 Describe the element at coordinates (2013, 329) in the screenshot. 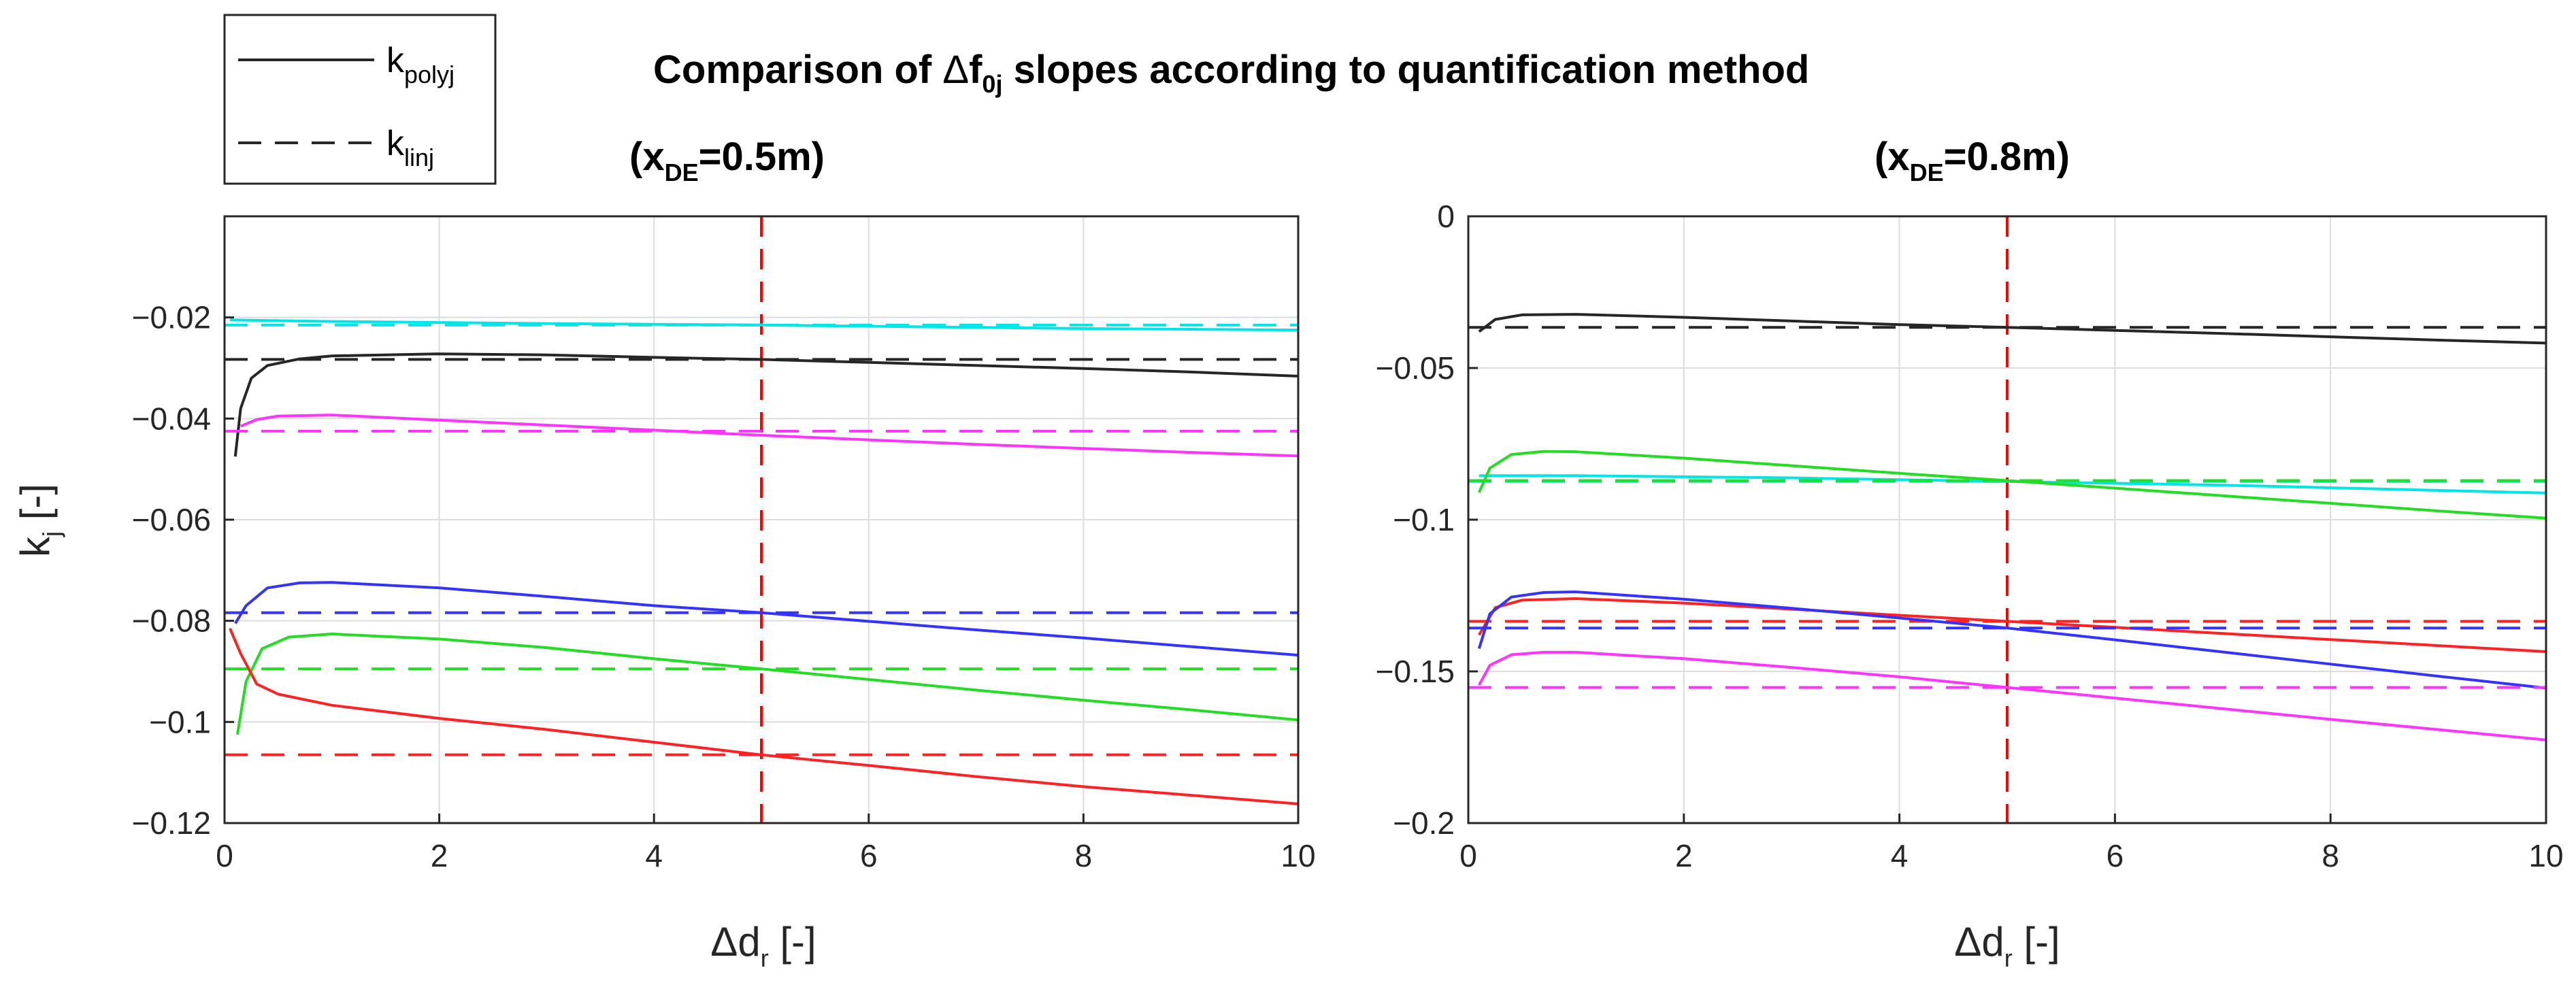

I see `chart-right-series-black-polyj` at that location.